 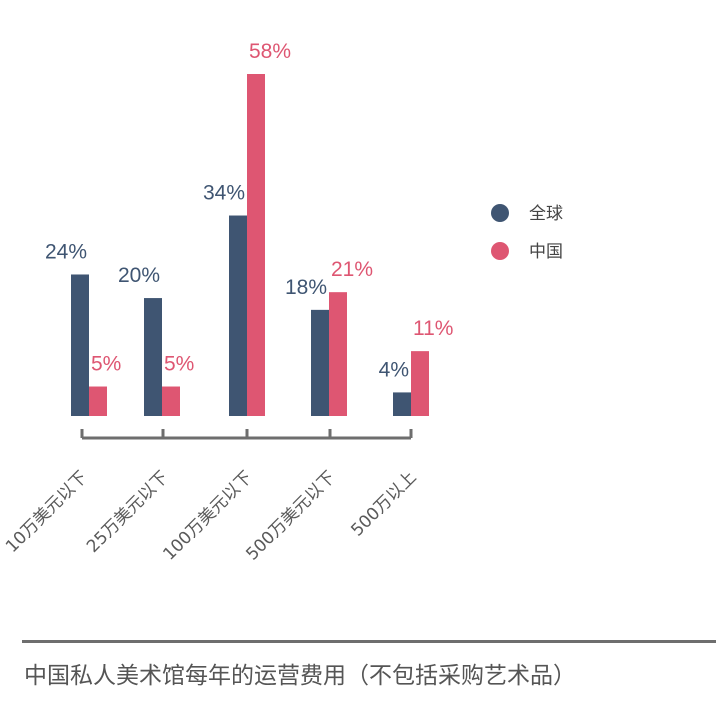 What do you see at coordinates (270, 51) in the screenshot?
I see `data-label-china-2: 58%` at bounding box center [270, 51].